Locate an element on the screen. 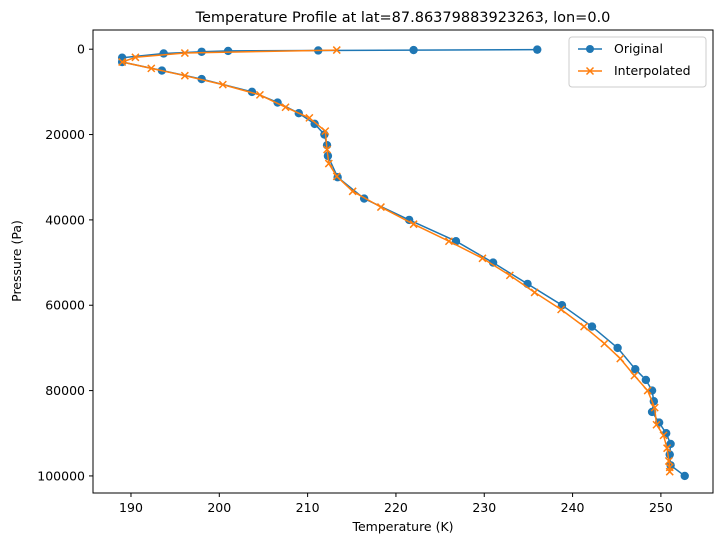  y-tick-label: 0 is located at coordinates (81, 49).